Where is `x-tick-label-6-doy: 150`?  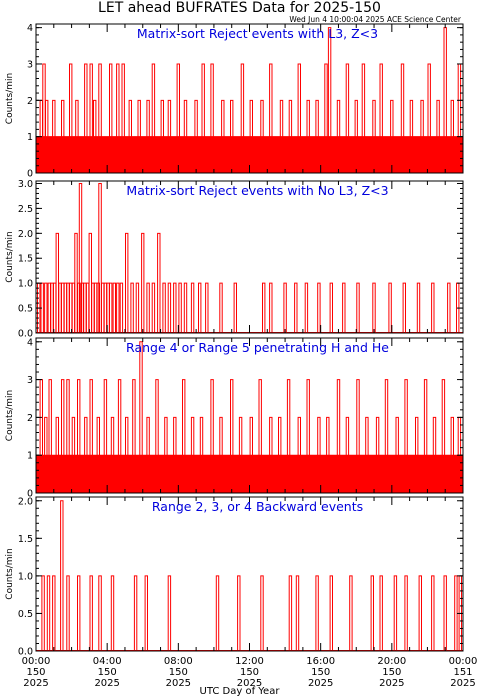 x-tick-label-6-doy: 150 is located at coordinates (391, 672).